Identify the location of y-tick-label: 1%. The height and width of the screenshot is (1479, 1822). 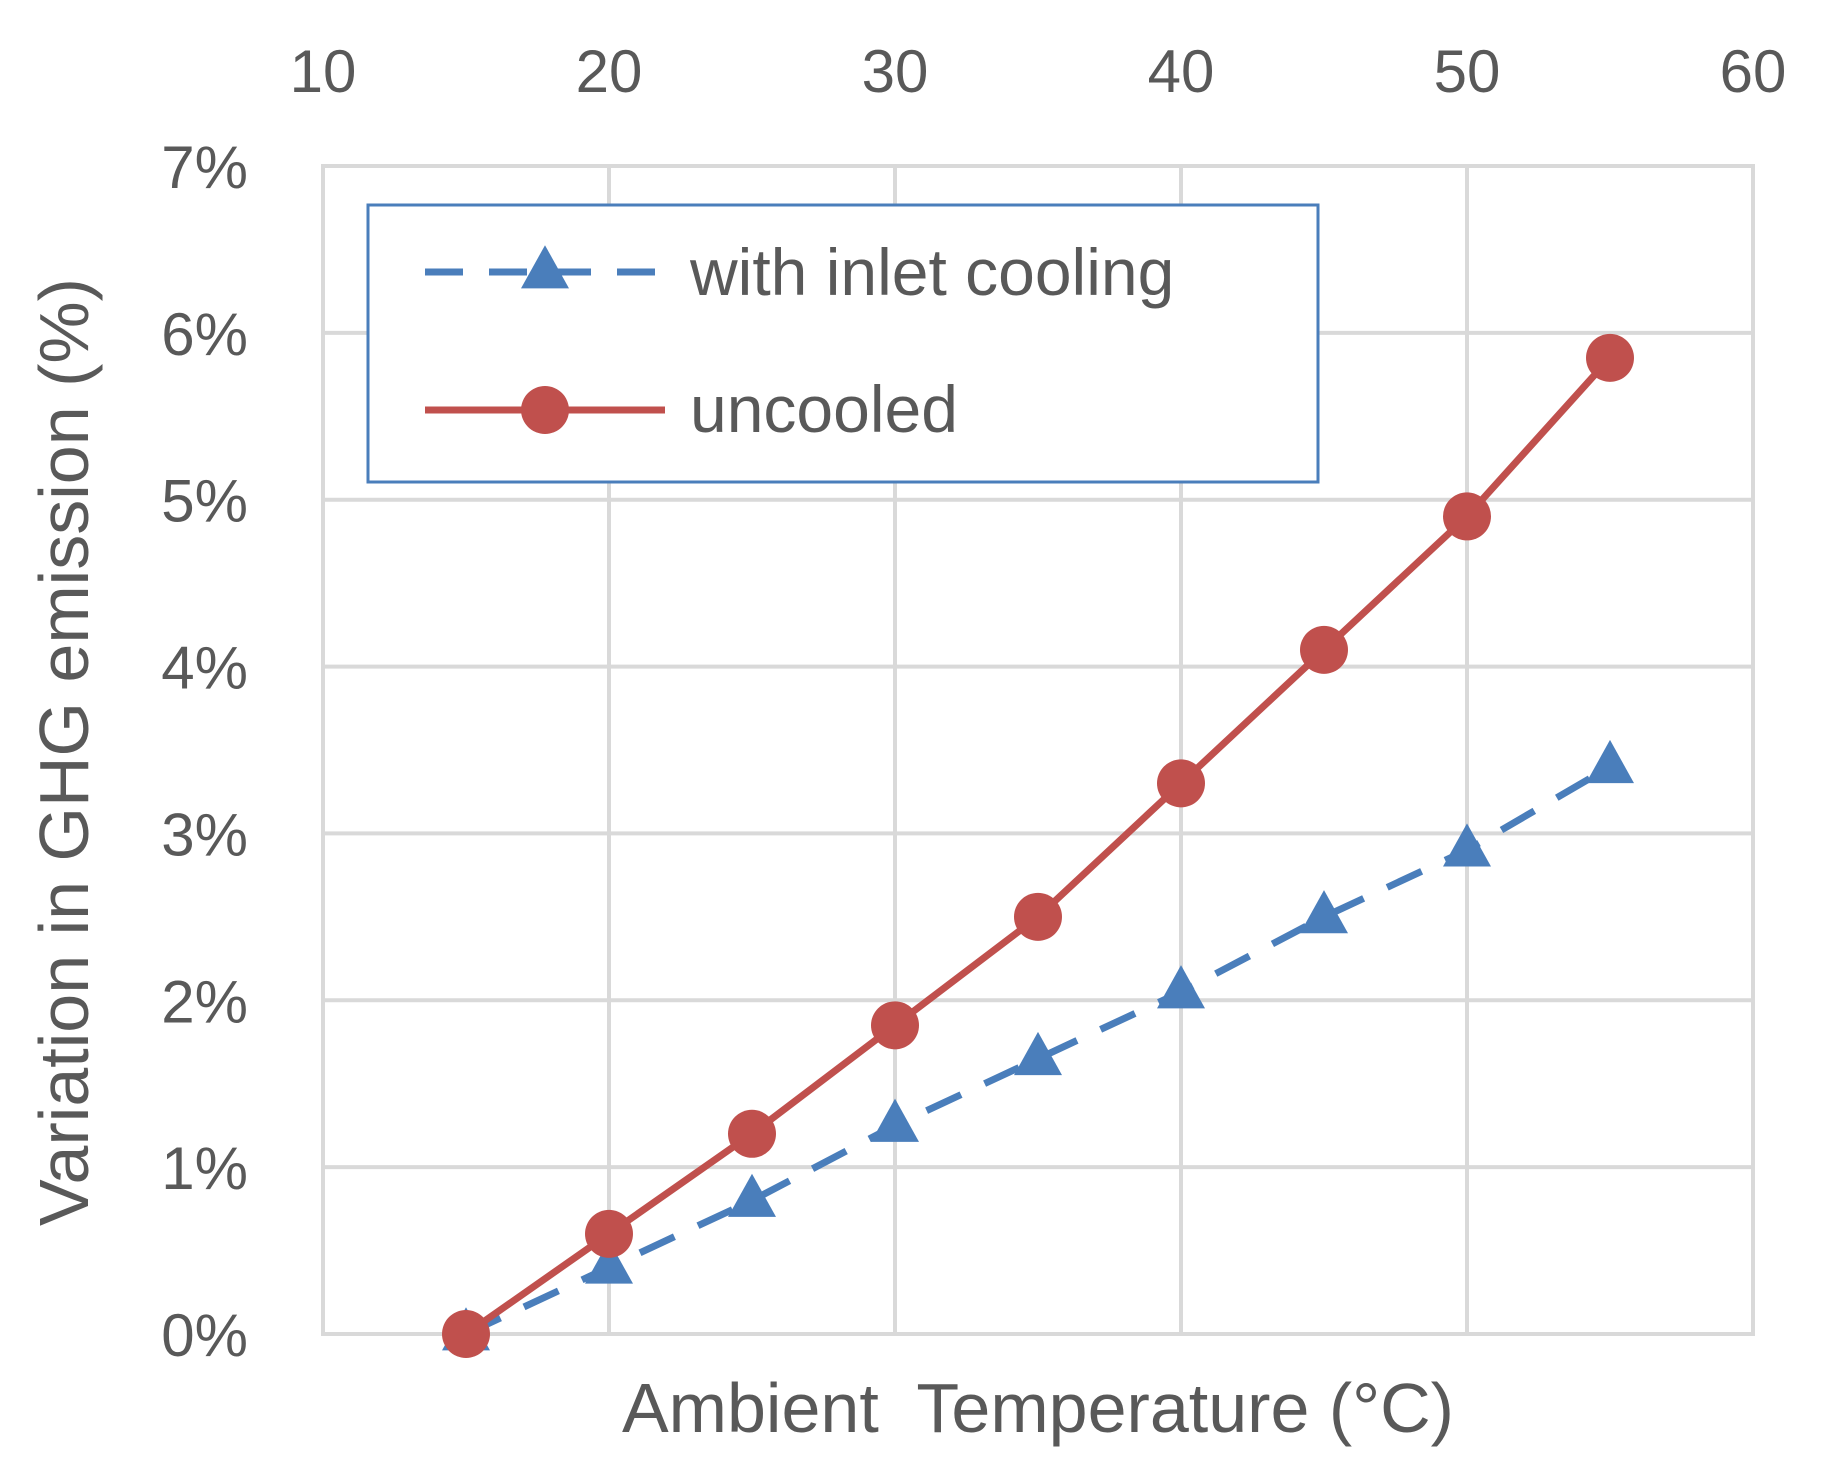
(204, 1168).